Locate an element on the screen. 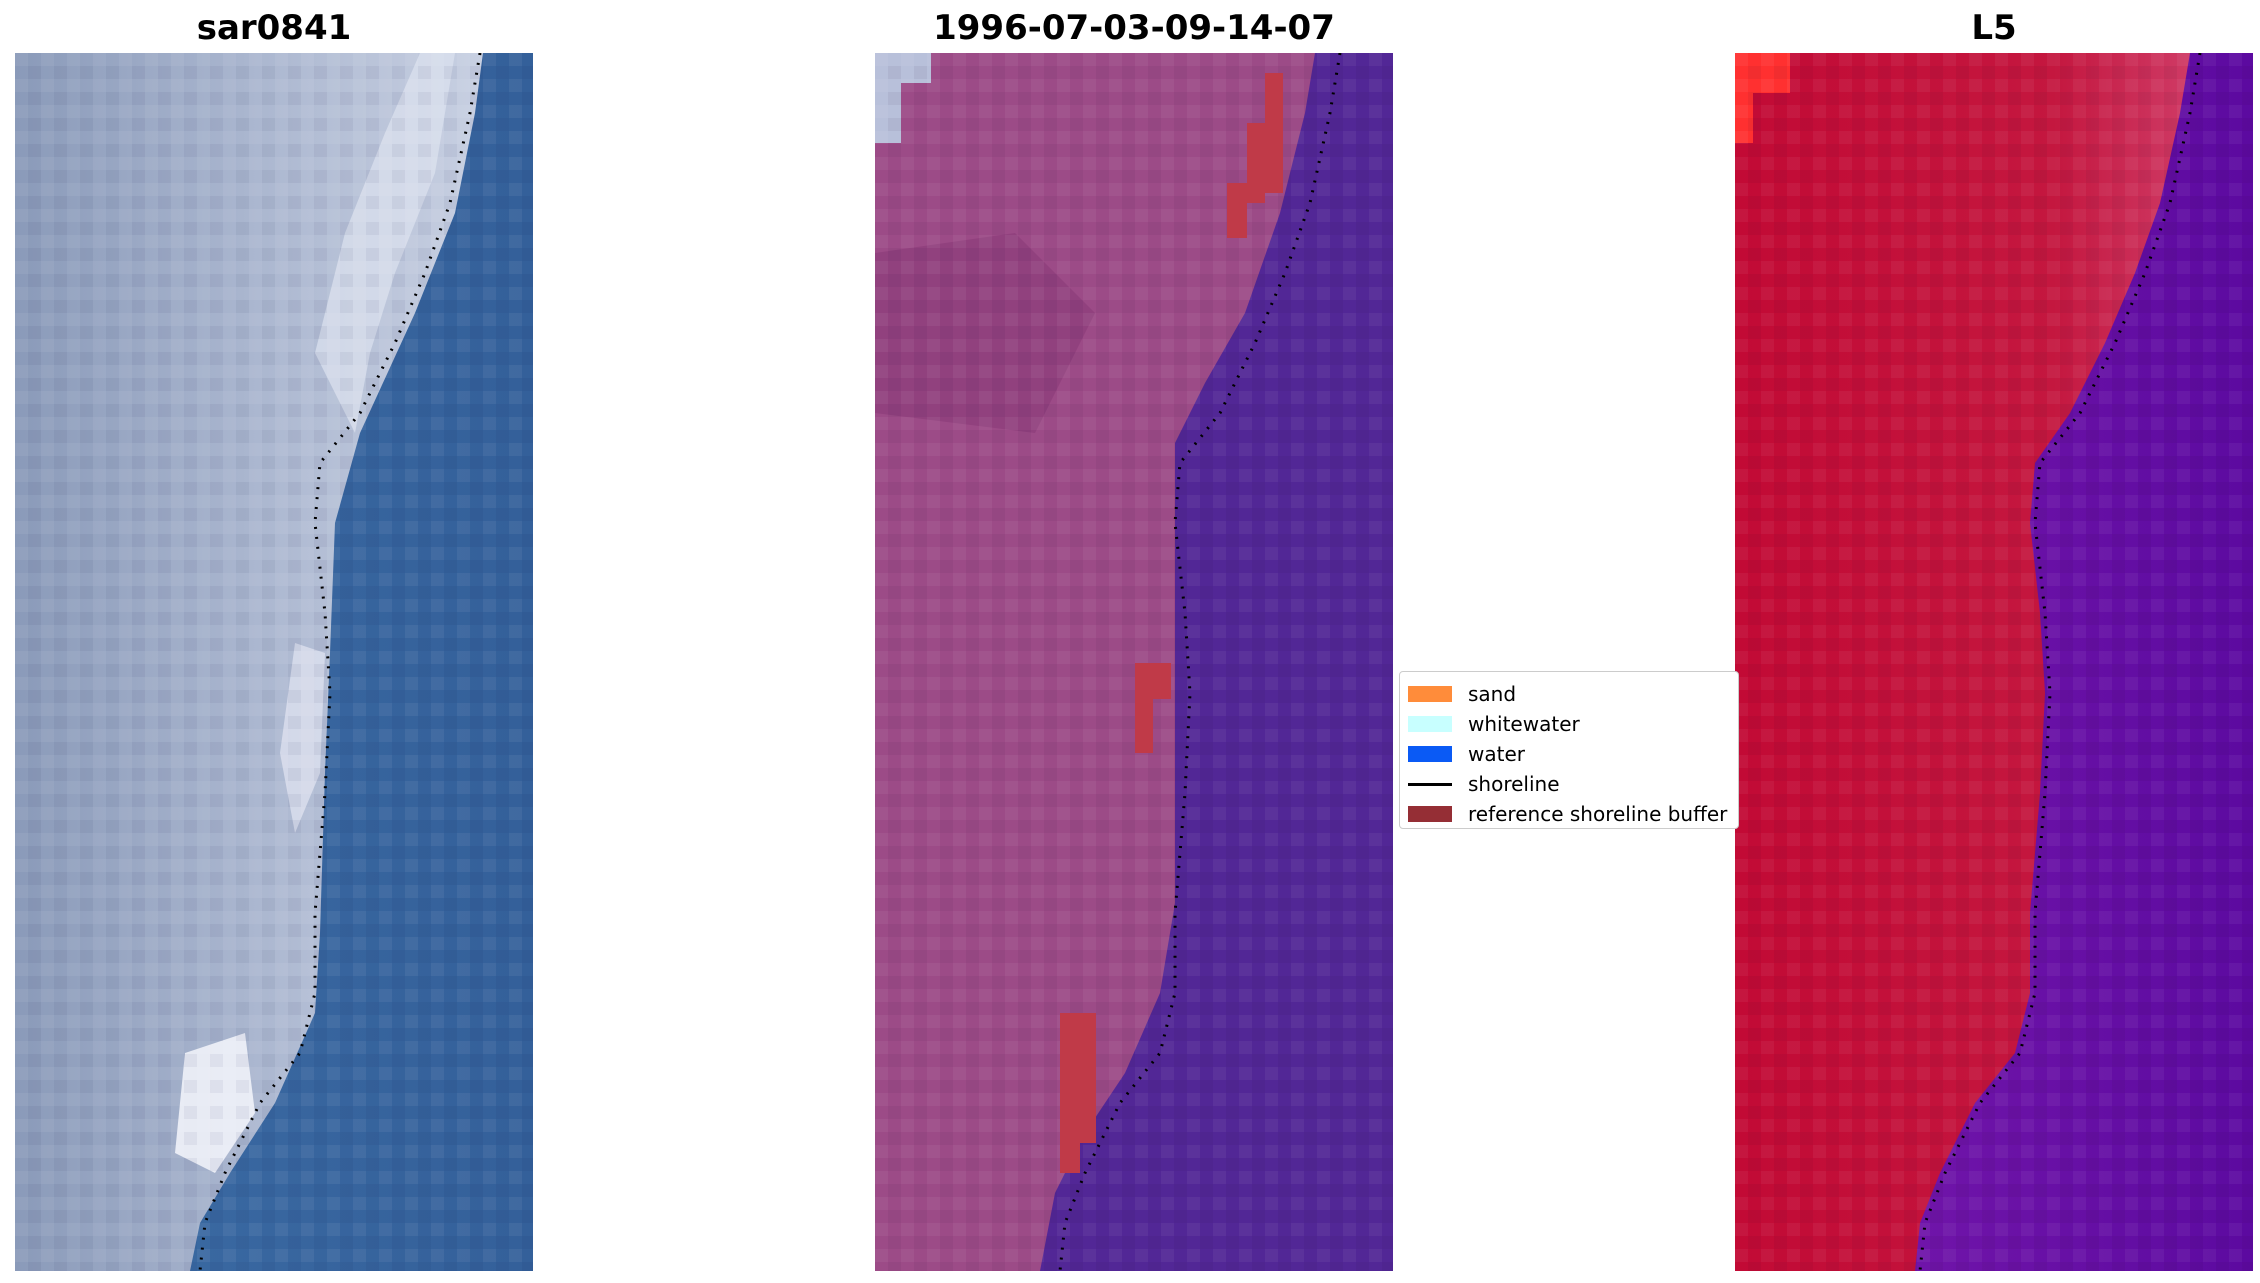 The image size is (2260, 1283). legend-label: shoreline is located at coordinates (1514, 784).